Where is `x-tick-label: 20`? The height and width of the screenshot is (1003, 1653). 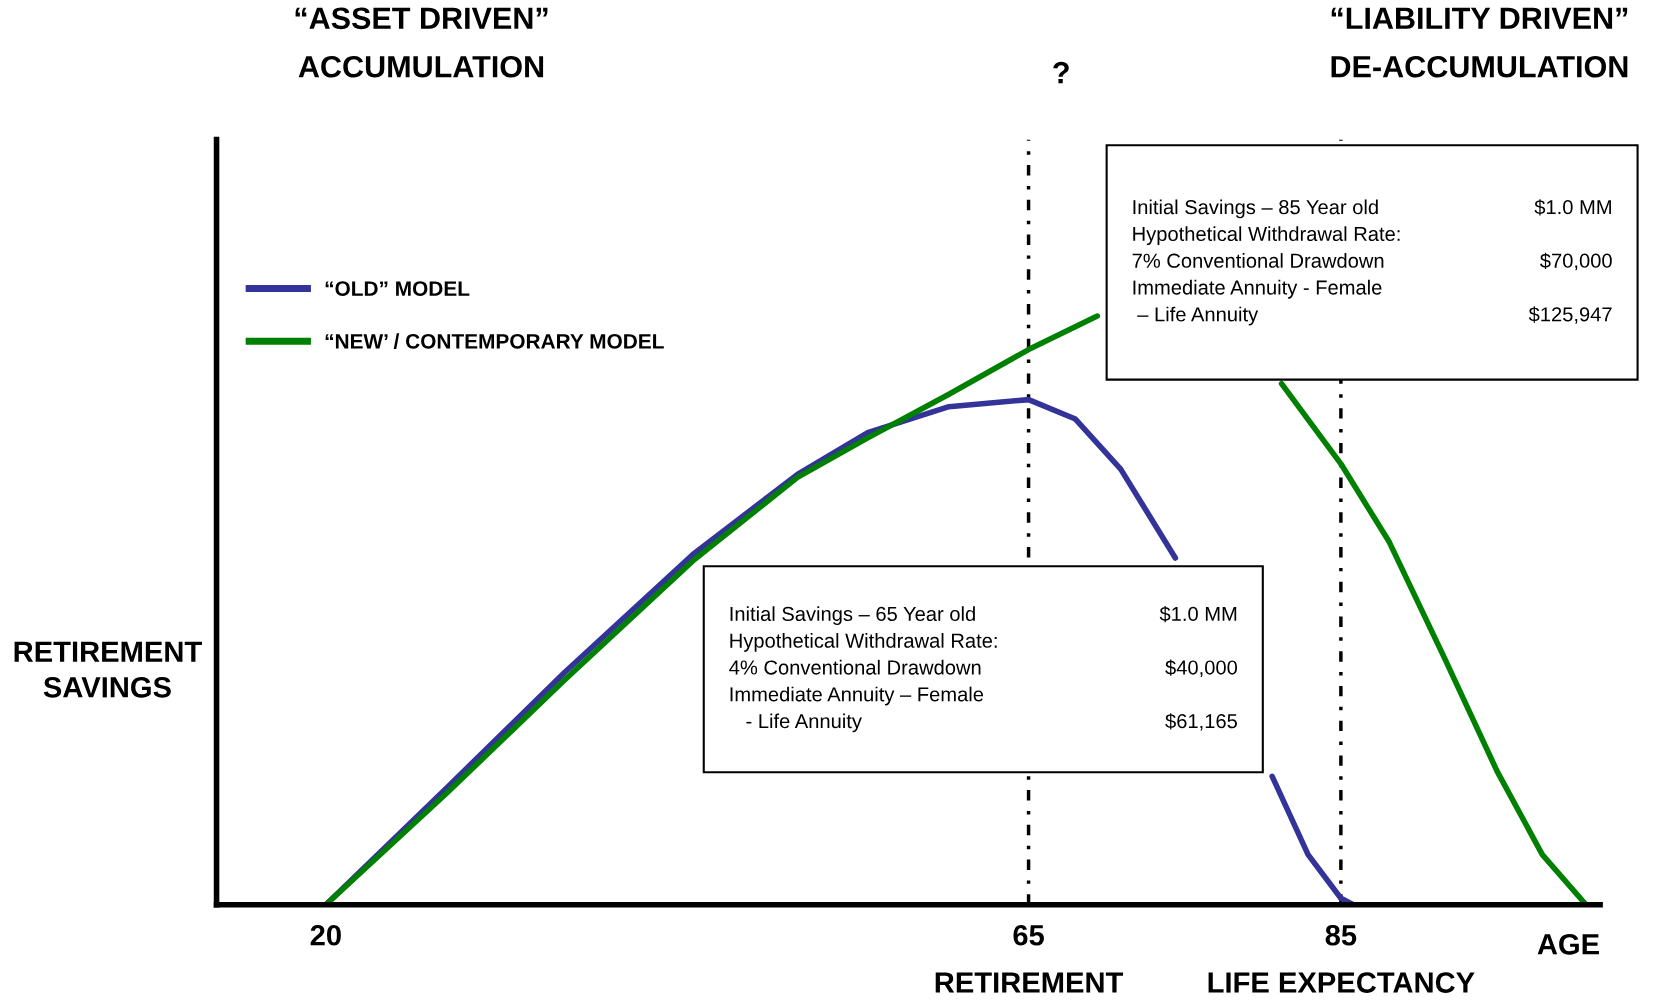 x-tick-label: 20 is located at coordinates (325, 935).